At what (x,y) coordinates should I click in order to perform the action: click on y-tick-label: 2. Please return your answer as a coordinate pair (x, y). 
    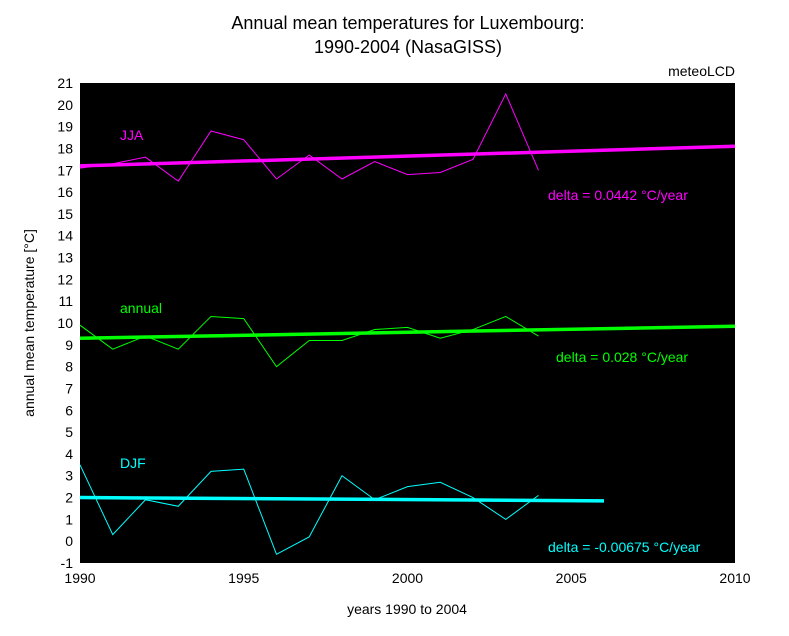
    Looking at the image, I should click on (69, 498).